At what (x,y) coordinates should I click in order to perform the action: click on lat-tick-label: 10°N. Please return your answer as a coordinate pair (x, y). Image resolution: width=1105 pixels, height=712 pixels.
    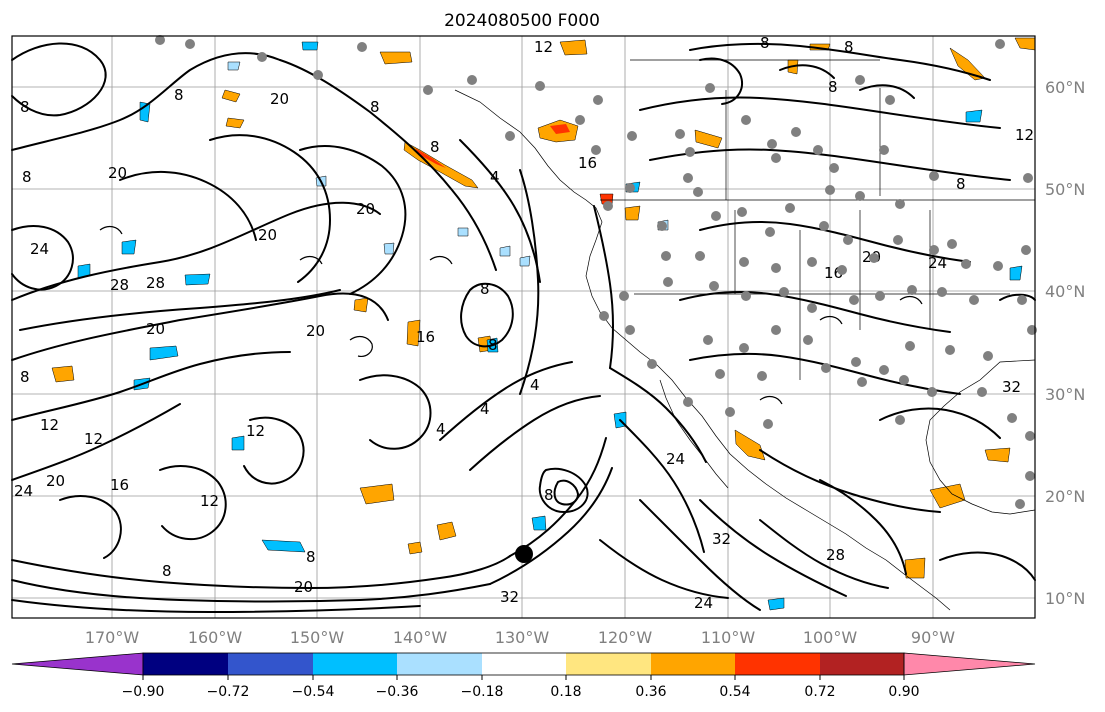
    Looking at the image, I should click on (1065, 598).